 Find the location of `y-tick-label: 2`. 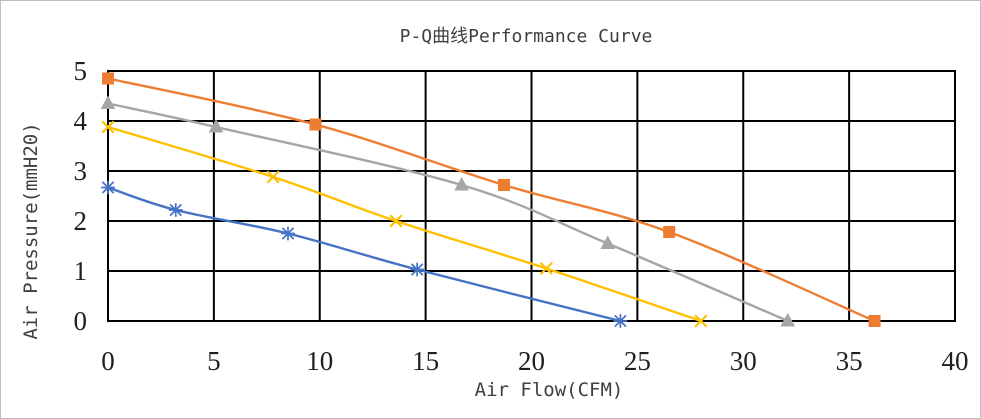

y-tick-label: 2 is located at coordinates (81, 221).